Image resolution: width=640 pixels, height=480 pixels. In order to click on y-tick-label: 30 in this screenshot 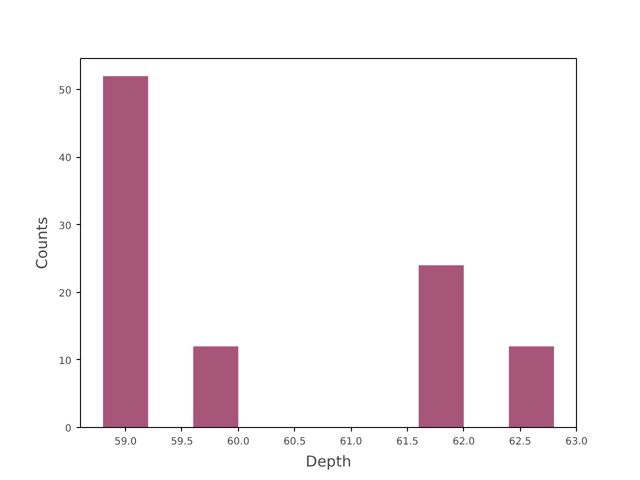, I will do `click(65, 226)`.